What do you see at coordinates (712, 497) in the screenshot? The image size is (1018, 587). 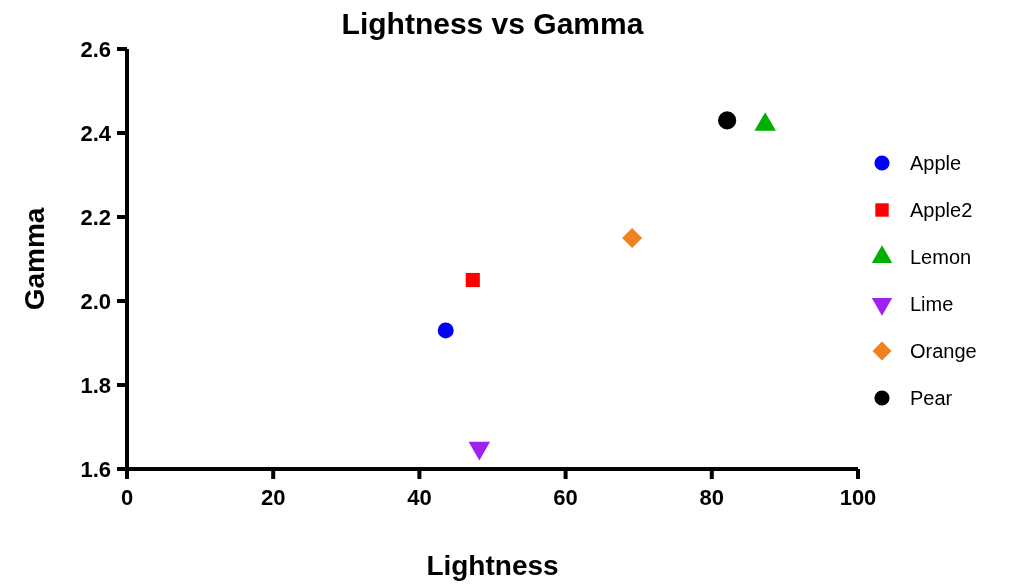 I see `x-tick-label: 80` at bounding box center [712, 497].